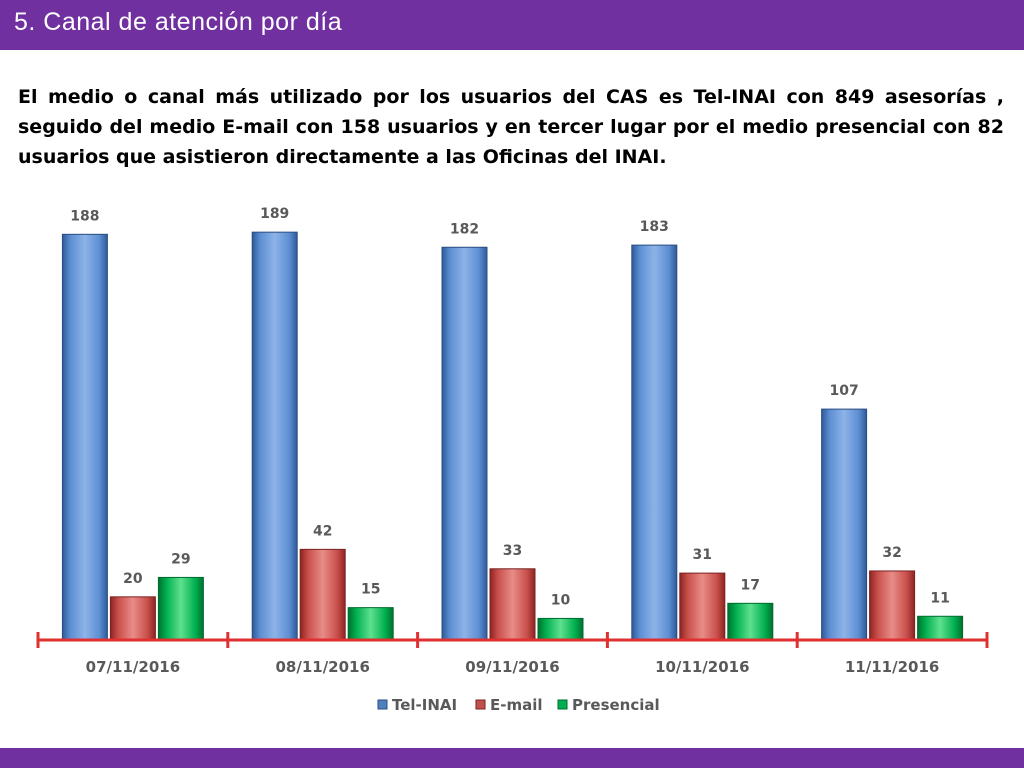 Image resolution: width=1024 pixels, height=768 pixels. Describe the element at coordinates (274, 214) in the screenshot. I see `value-label-tel-inai-1: 189` at that location.